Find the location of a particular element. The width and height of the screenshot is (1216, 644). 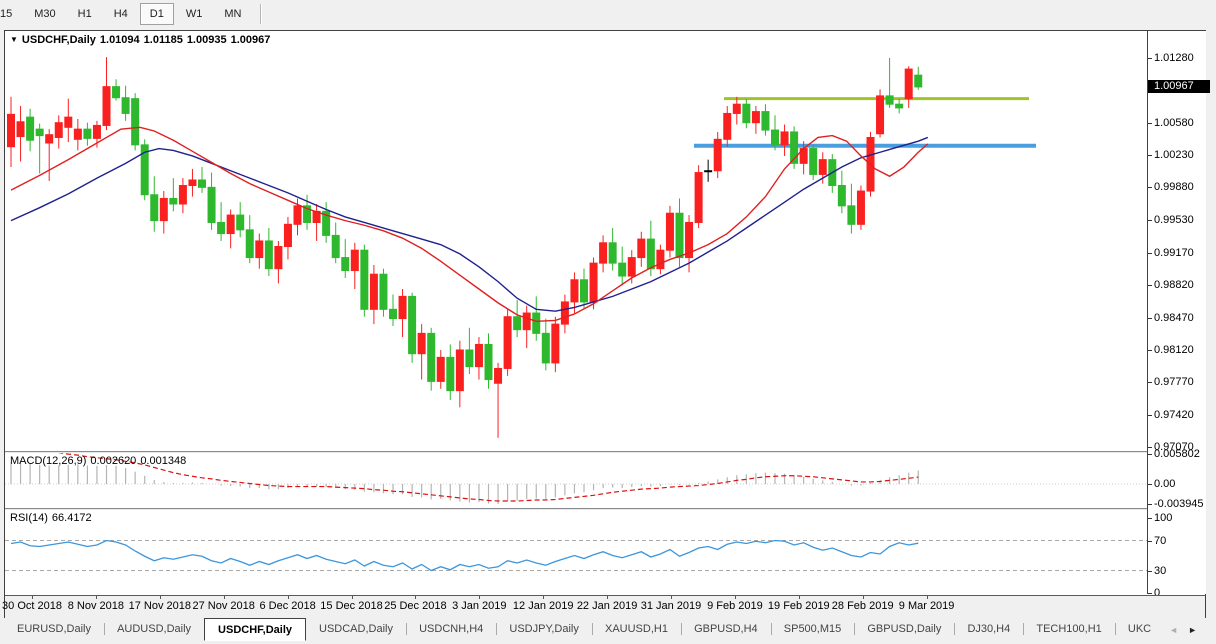

timeframe-button-m30: M30 is located at coordinates (45, 14).